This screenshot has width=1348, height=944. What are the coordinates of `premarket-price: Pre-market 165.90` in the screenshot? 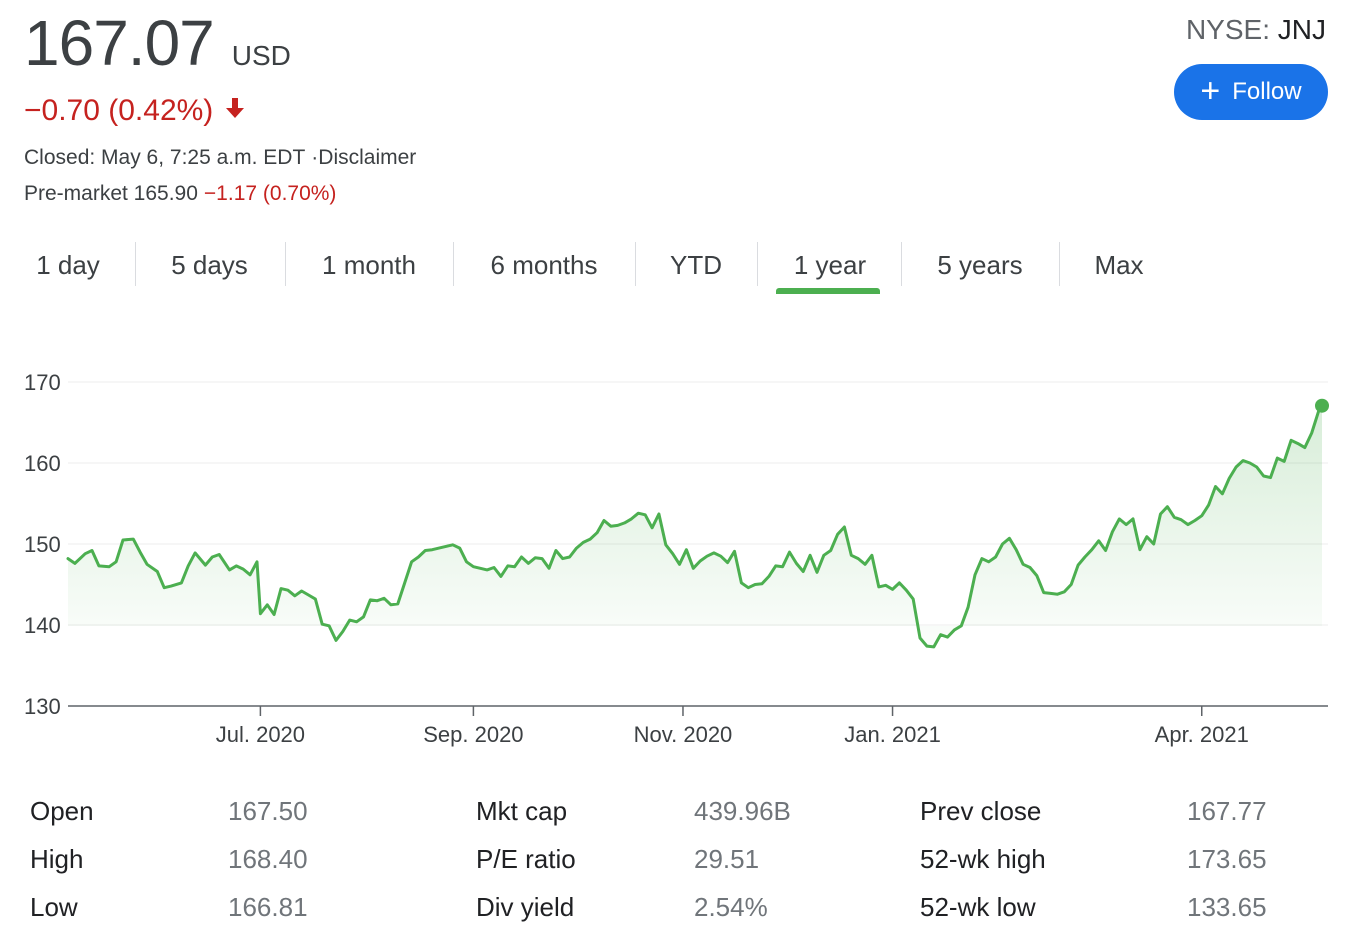 It's located at (111, 193).